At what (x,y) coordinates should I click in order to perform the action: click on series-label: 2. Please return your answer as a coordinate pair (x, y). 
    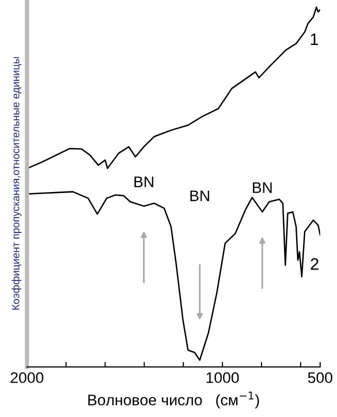
    Looking at the image, I should click on (314, 264).